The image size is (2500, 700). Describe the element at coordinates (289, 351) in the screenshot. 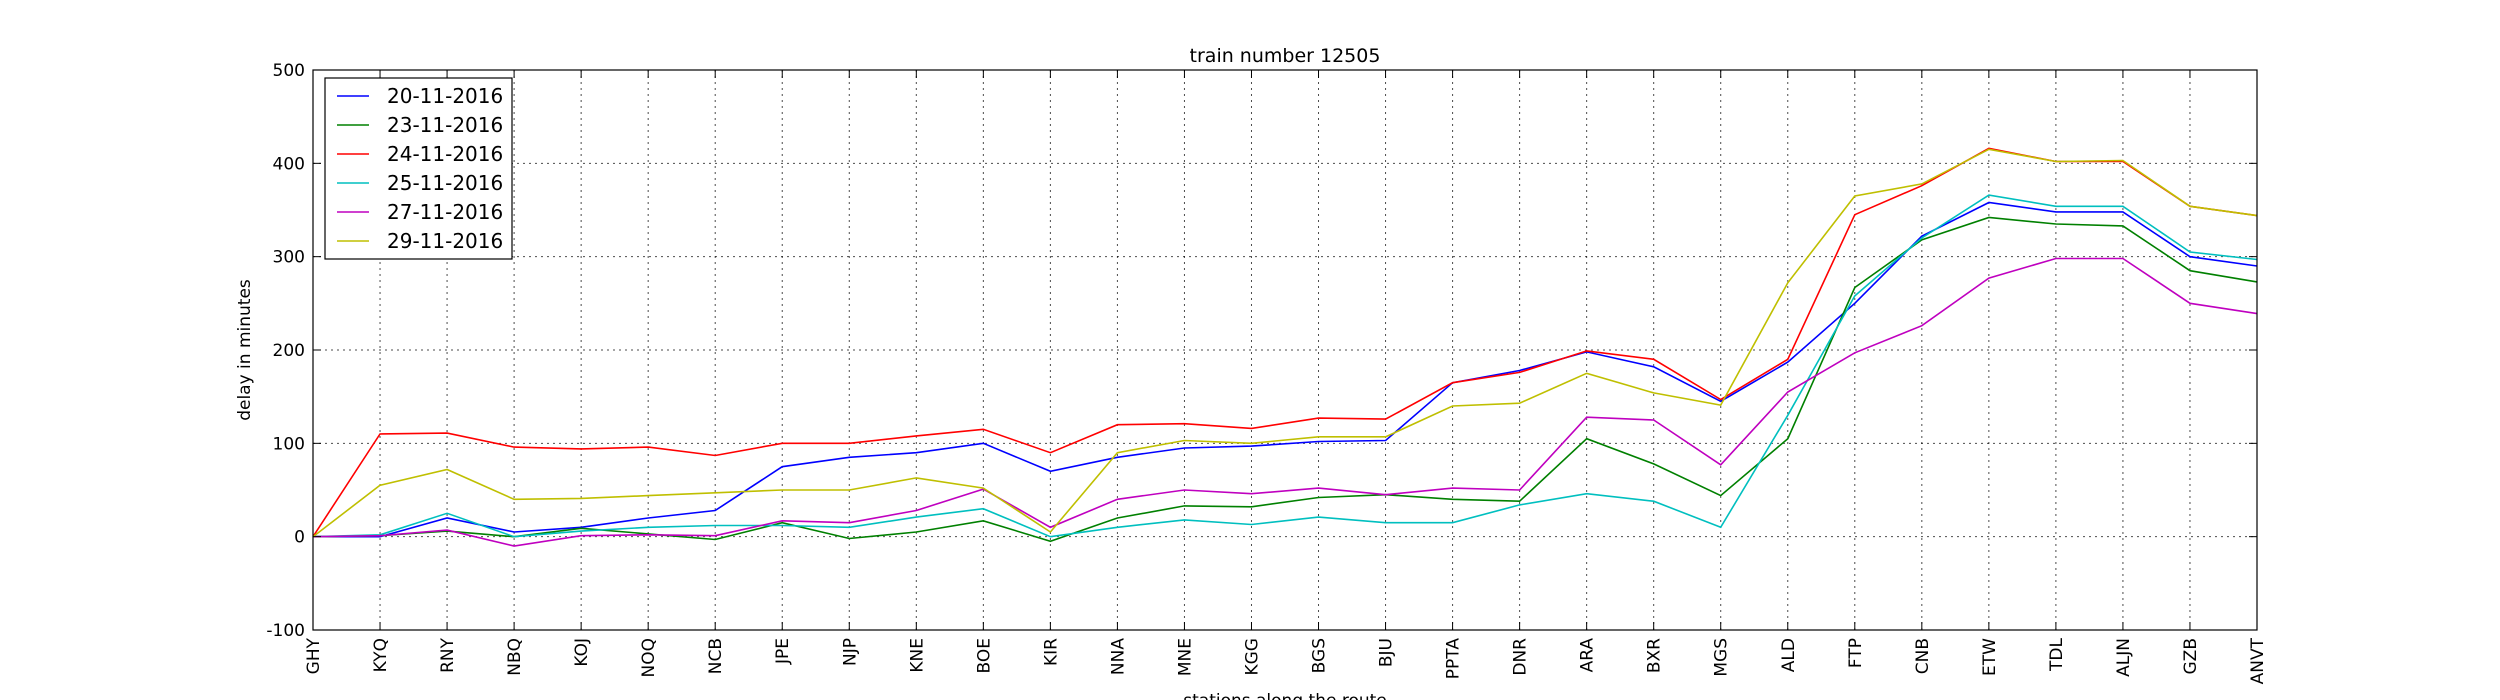

I see `y-tick-label: 200` at that location.